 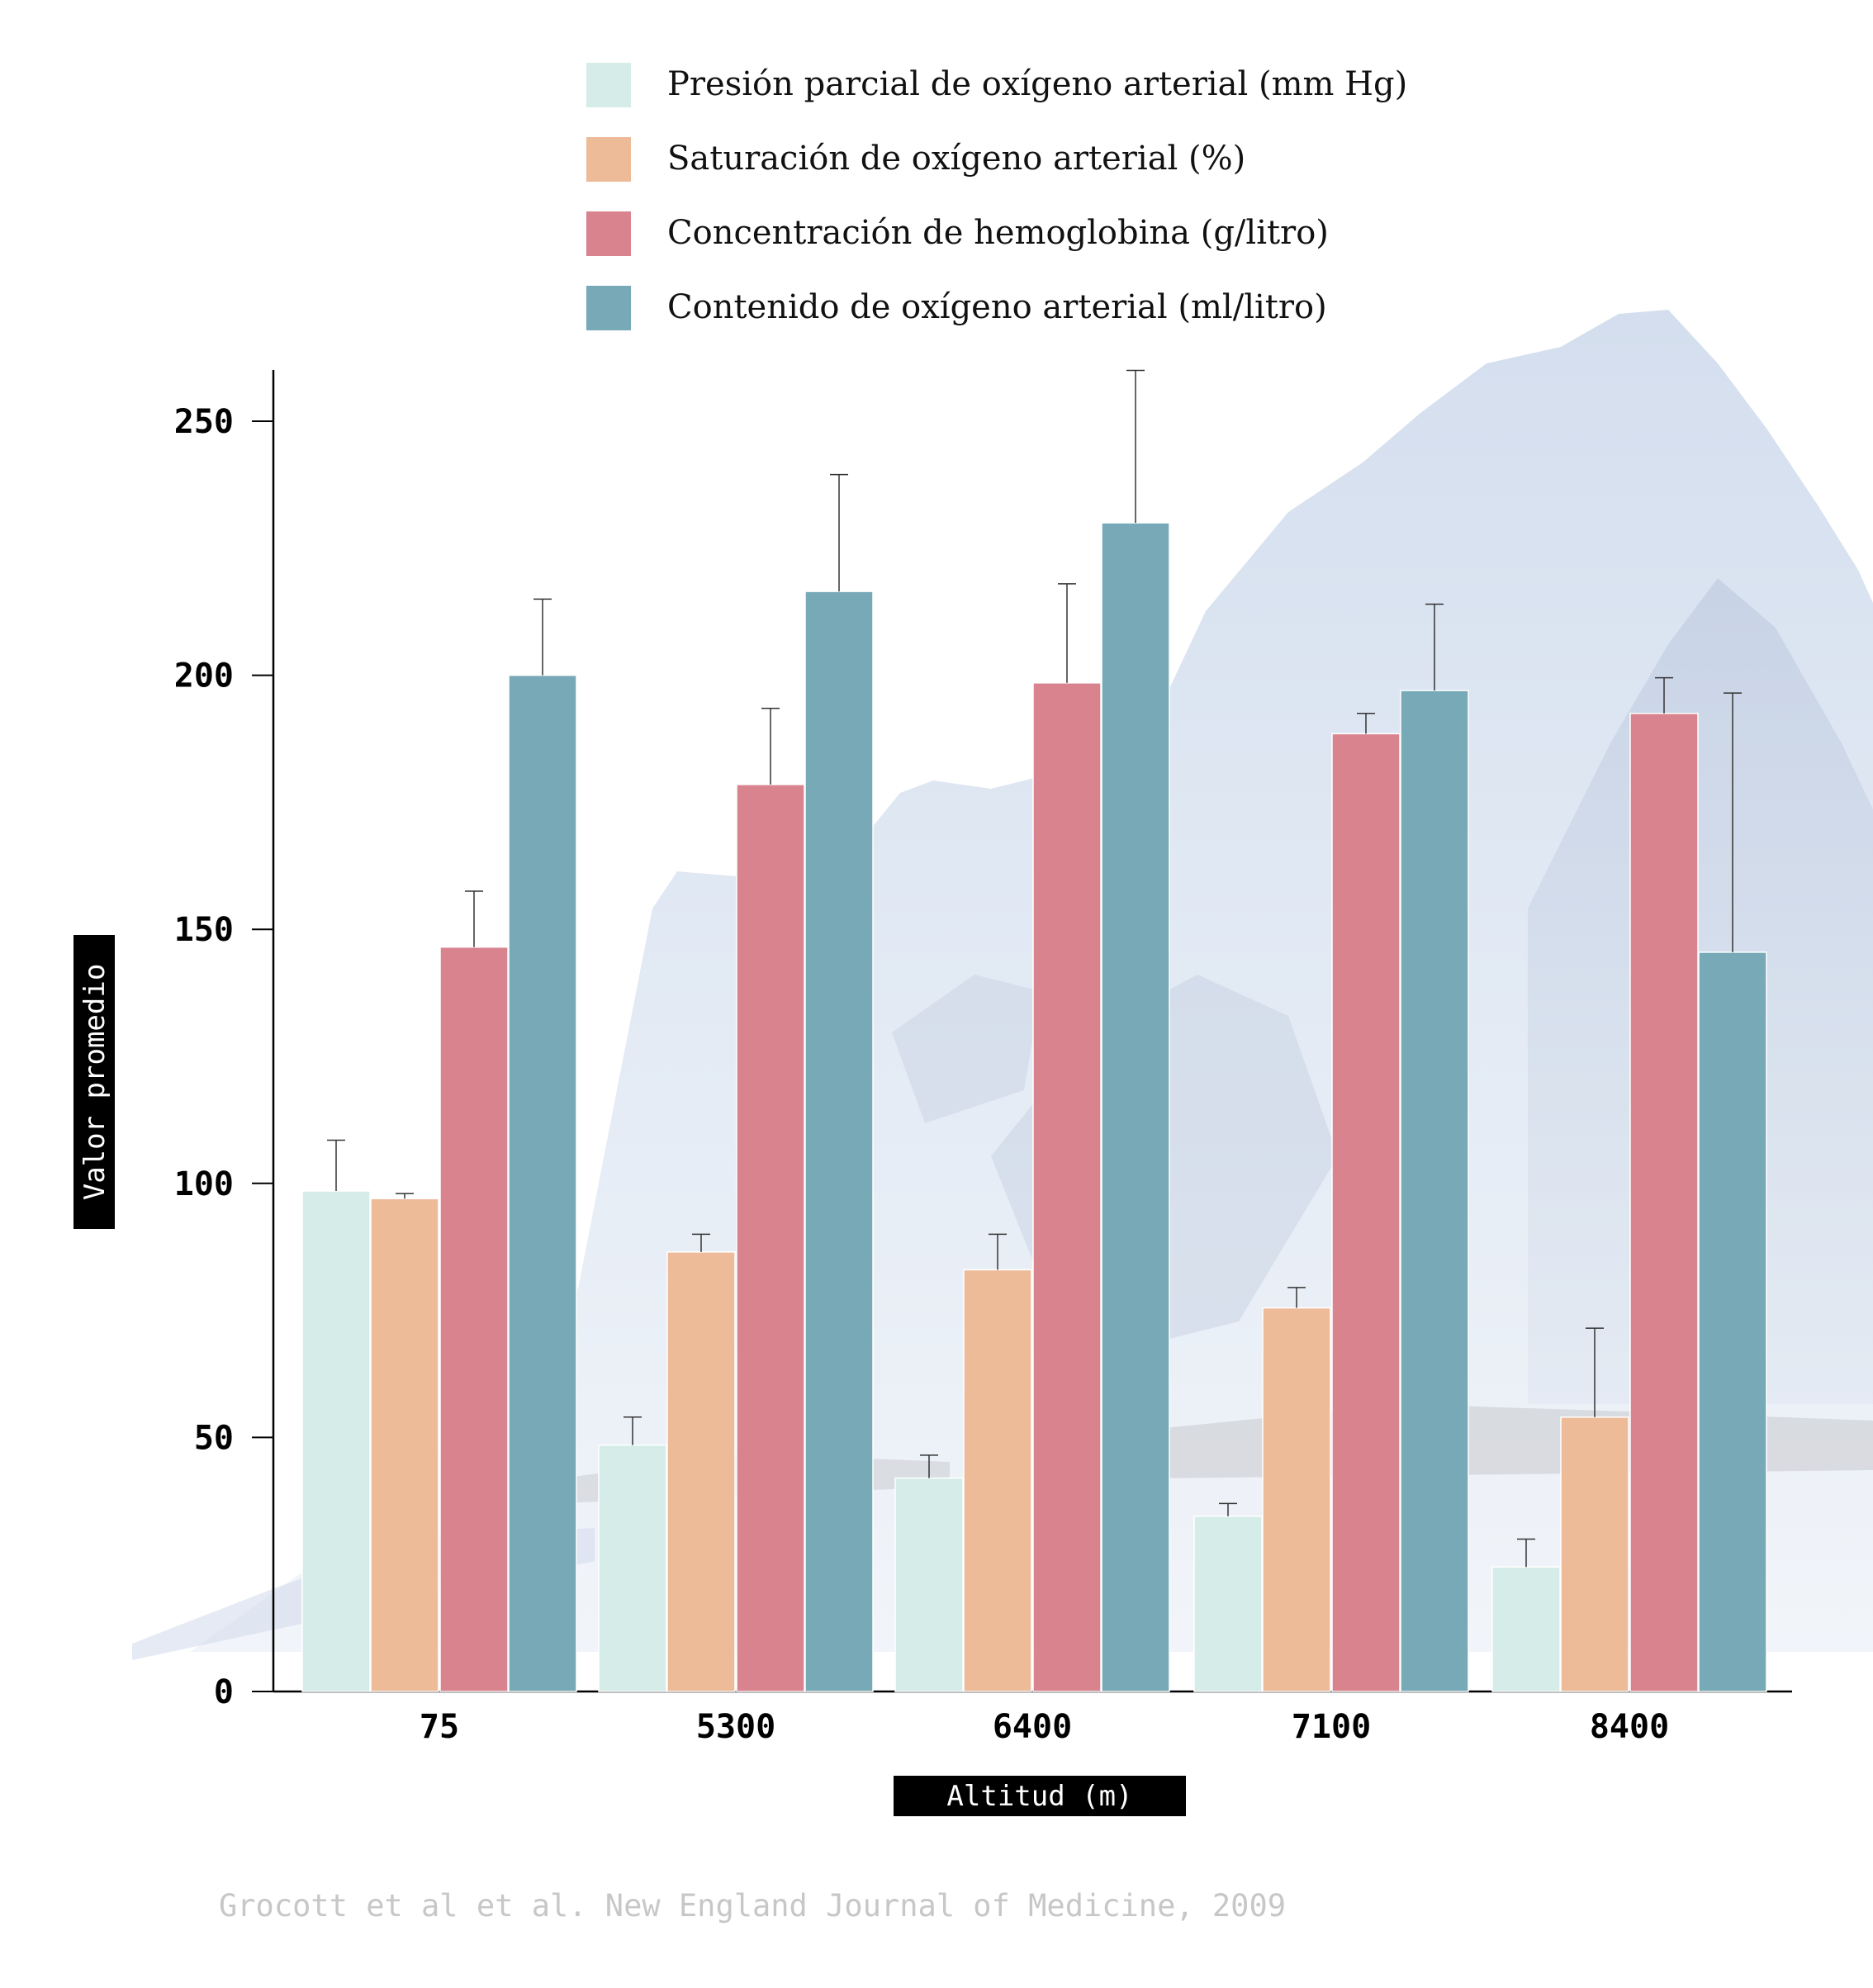 I want to click on y-tick-label-200: 200, so click(x=204, y=676).